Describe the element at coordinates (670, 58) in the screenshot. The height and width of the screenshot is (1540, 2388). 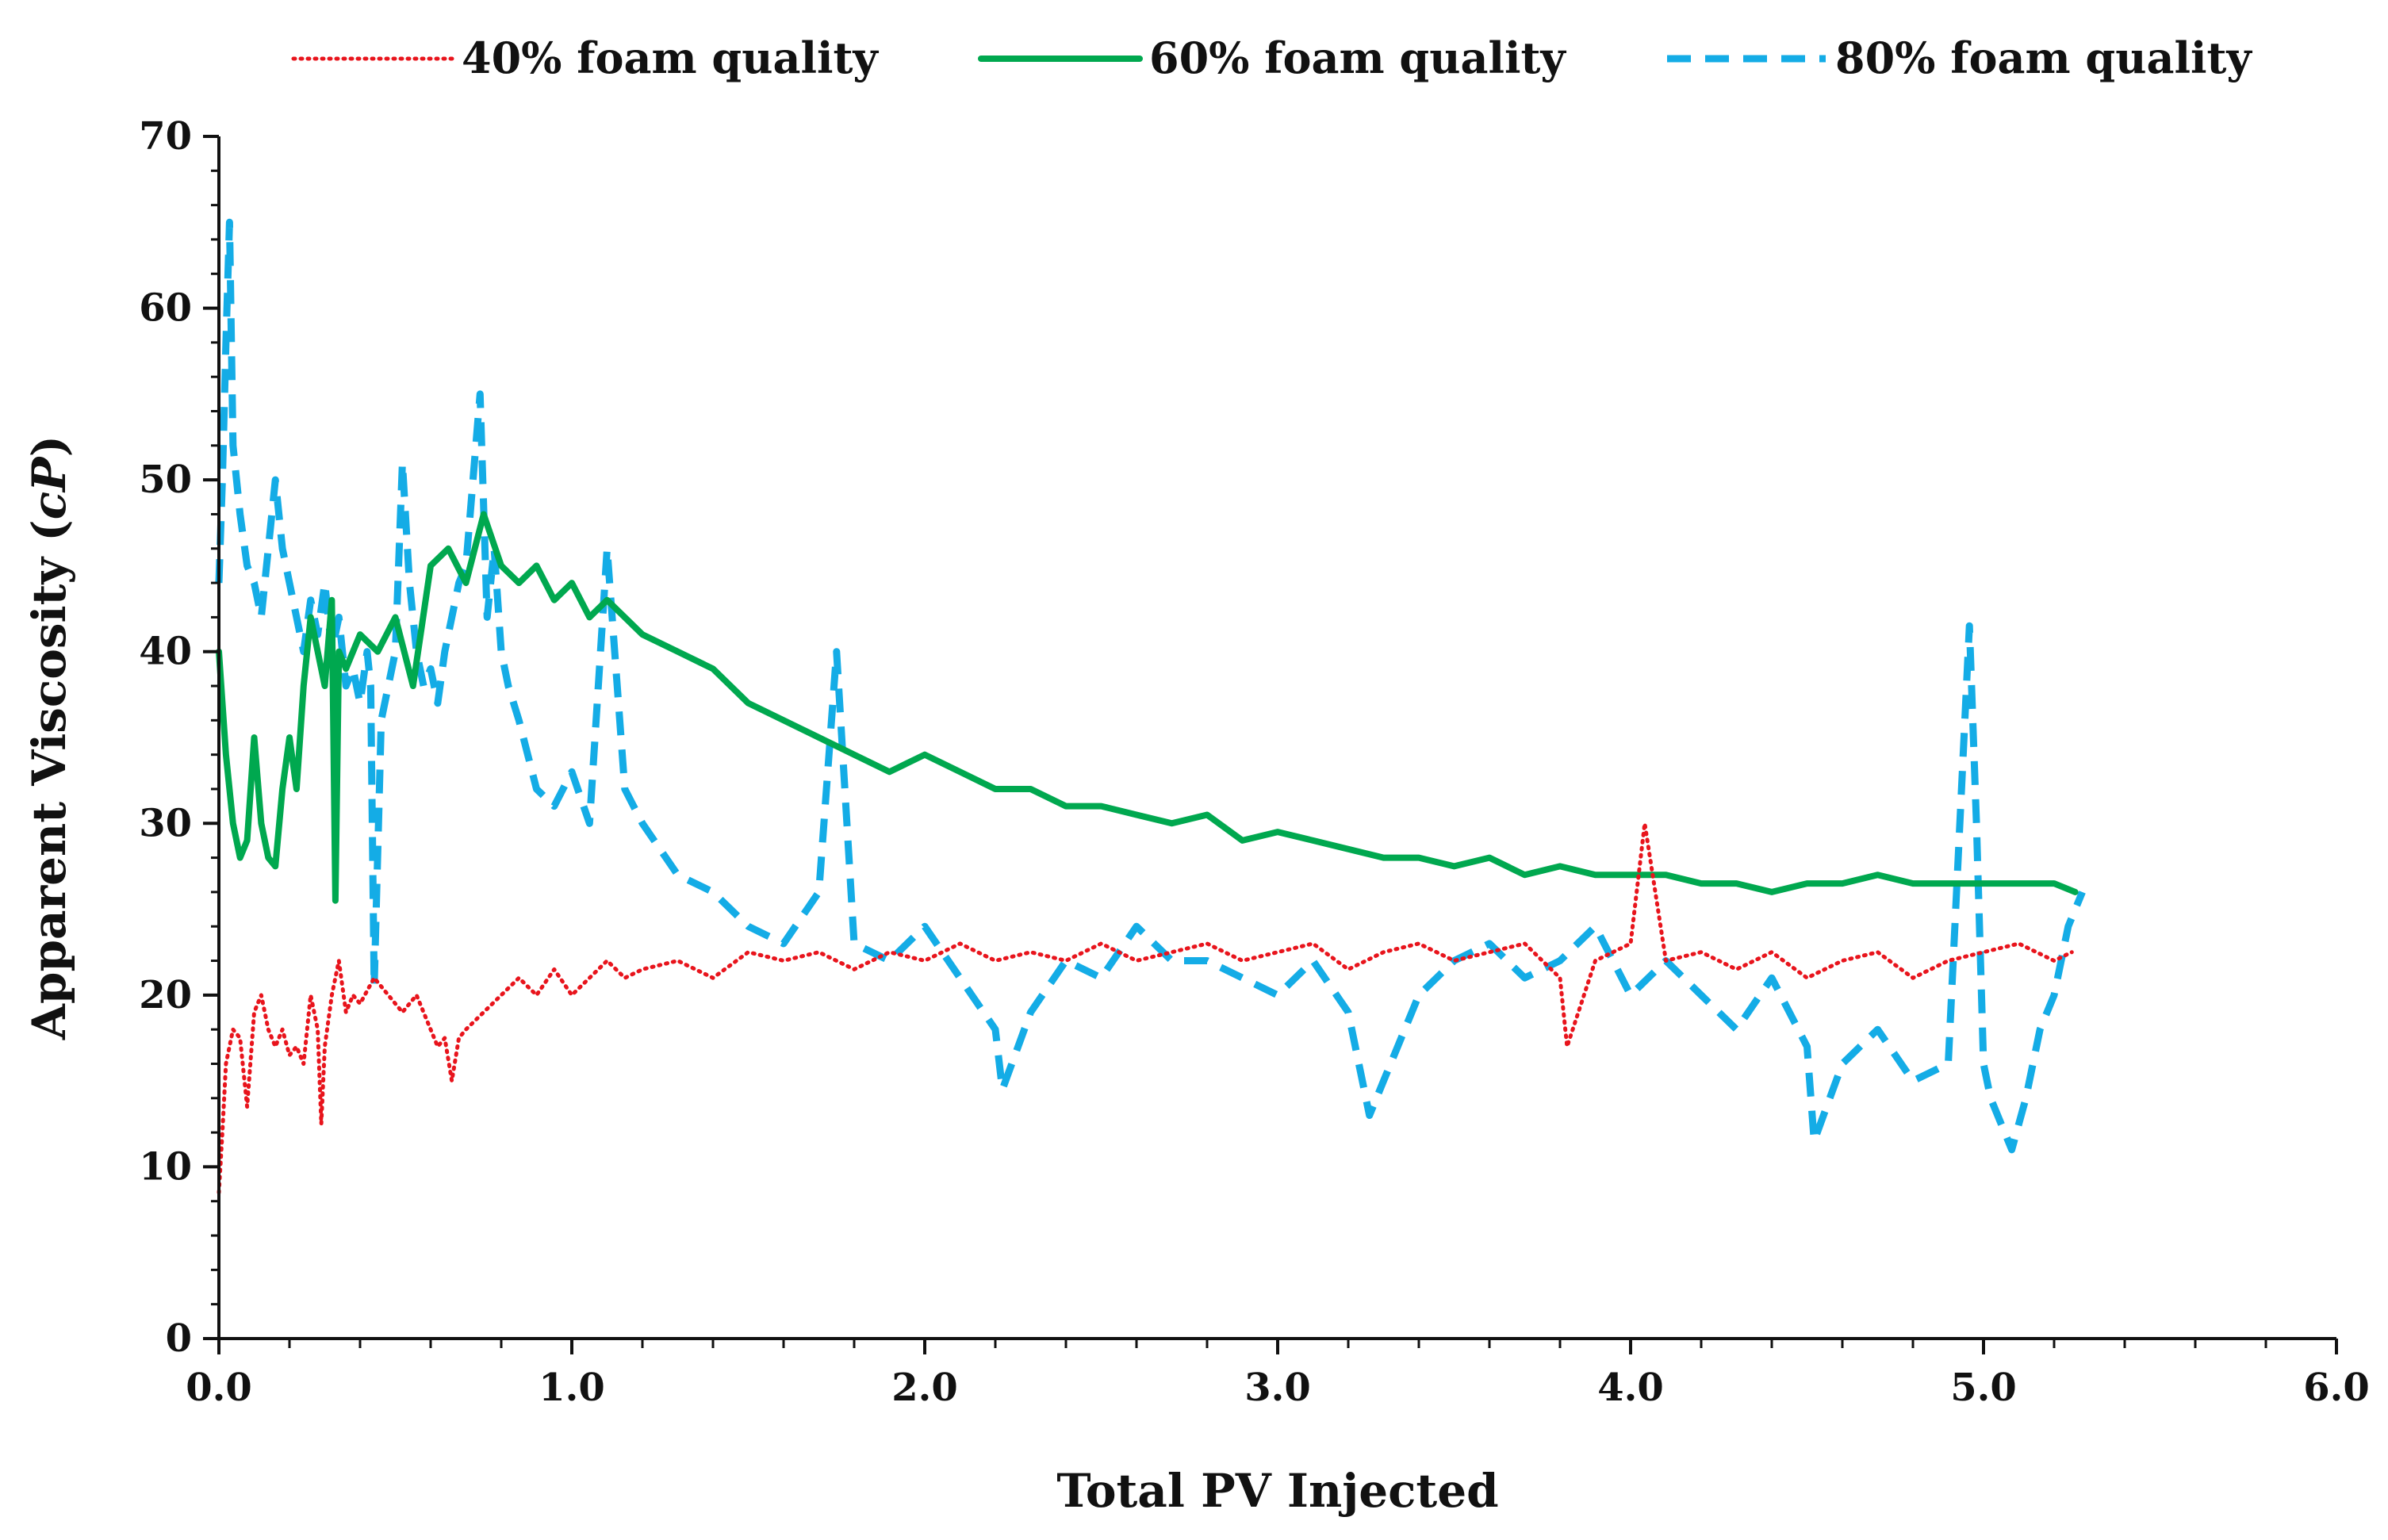
I see `legend-label: 40% foam quality` at that location.